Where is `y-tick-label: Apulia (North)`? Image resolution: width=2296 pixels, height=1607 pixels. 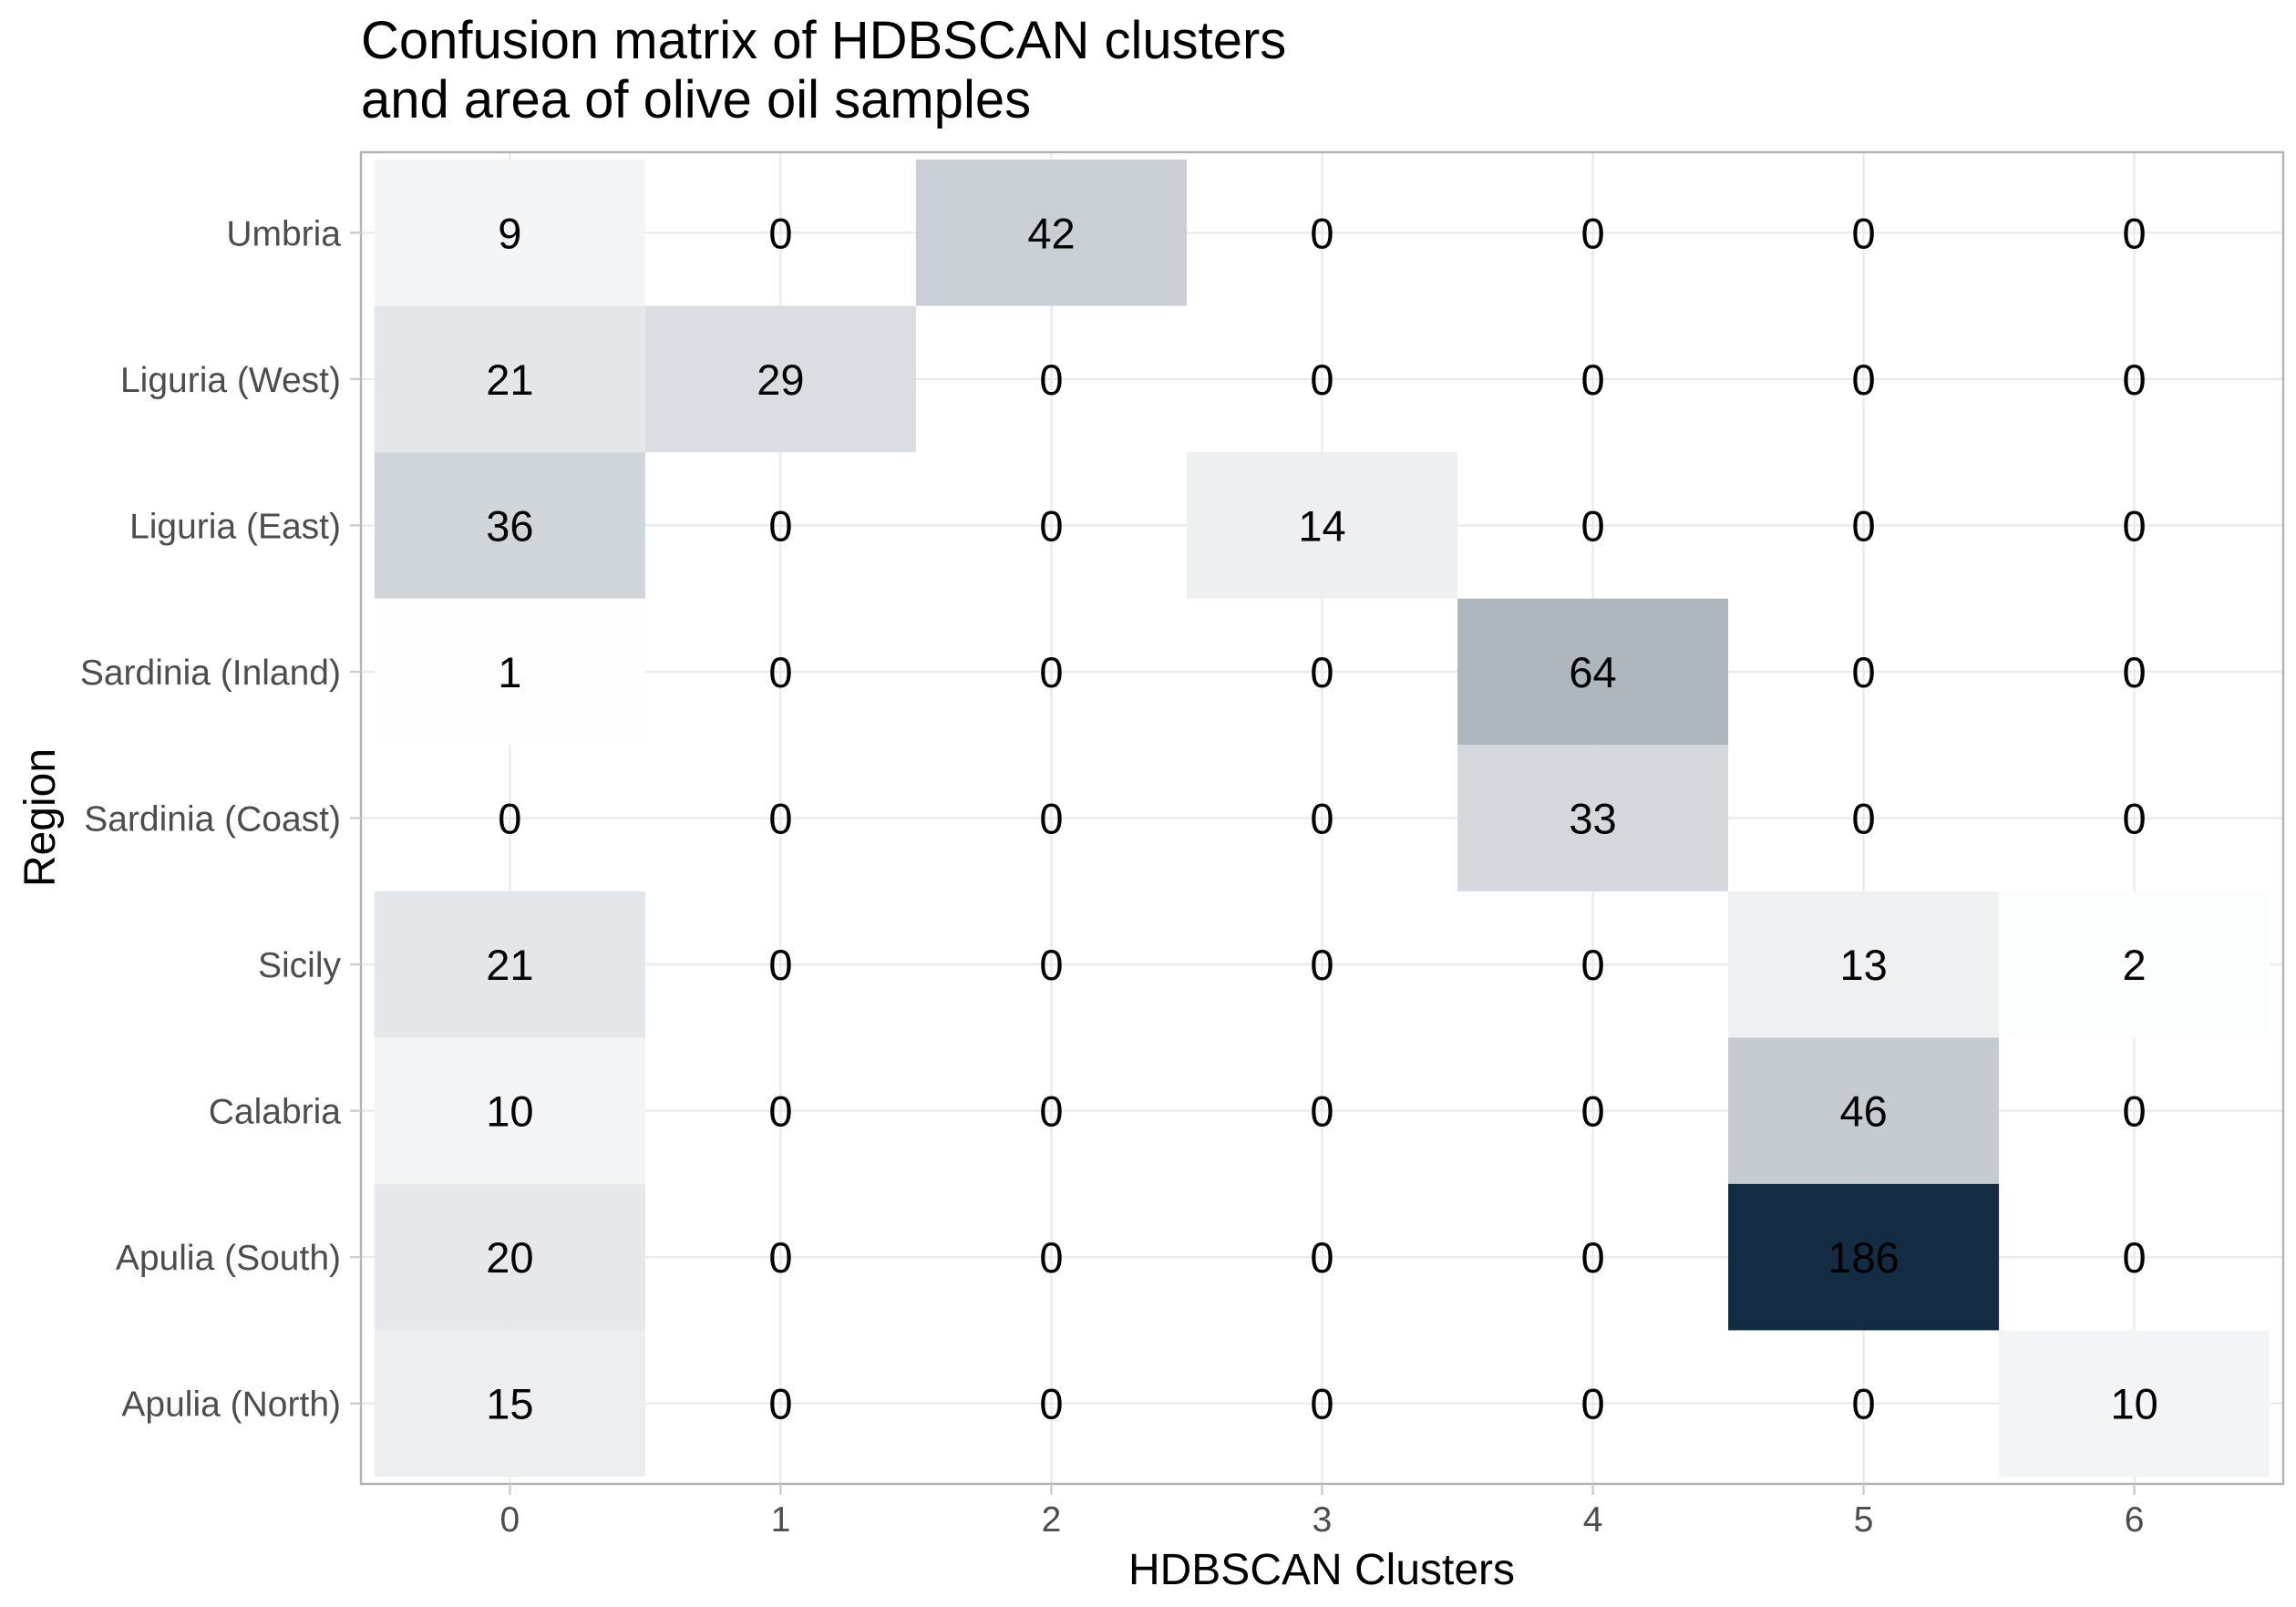 y-tick-label: Apulia (North) is located at coordinates (231, 1405).